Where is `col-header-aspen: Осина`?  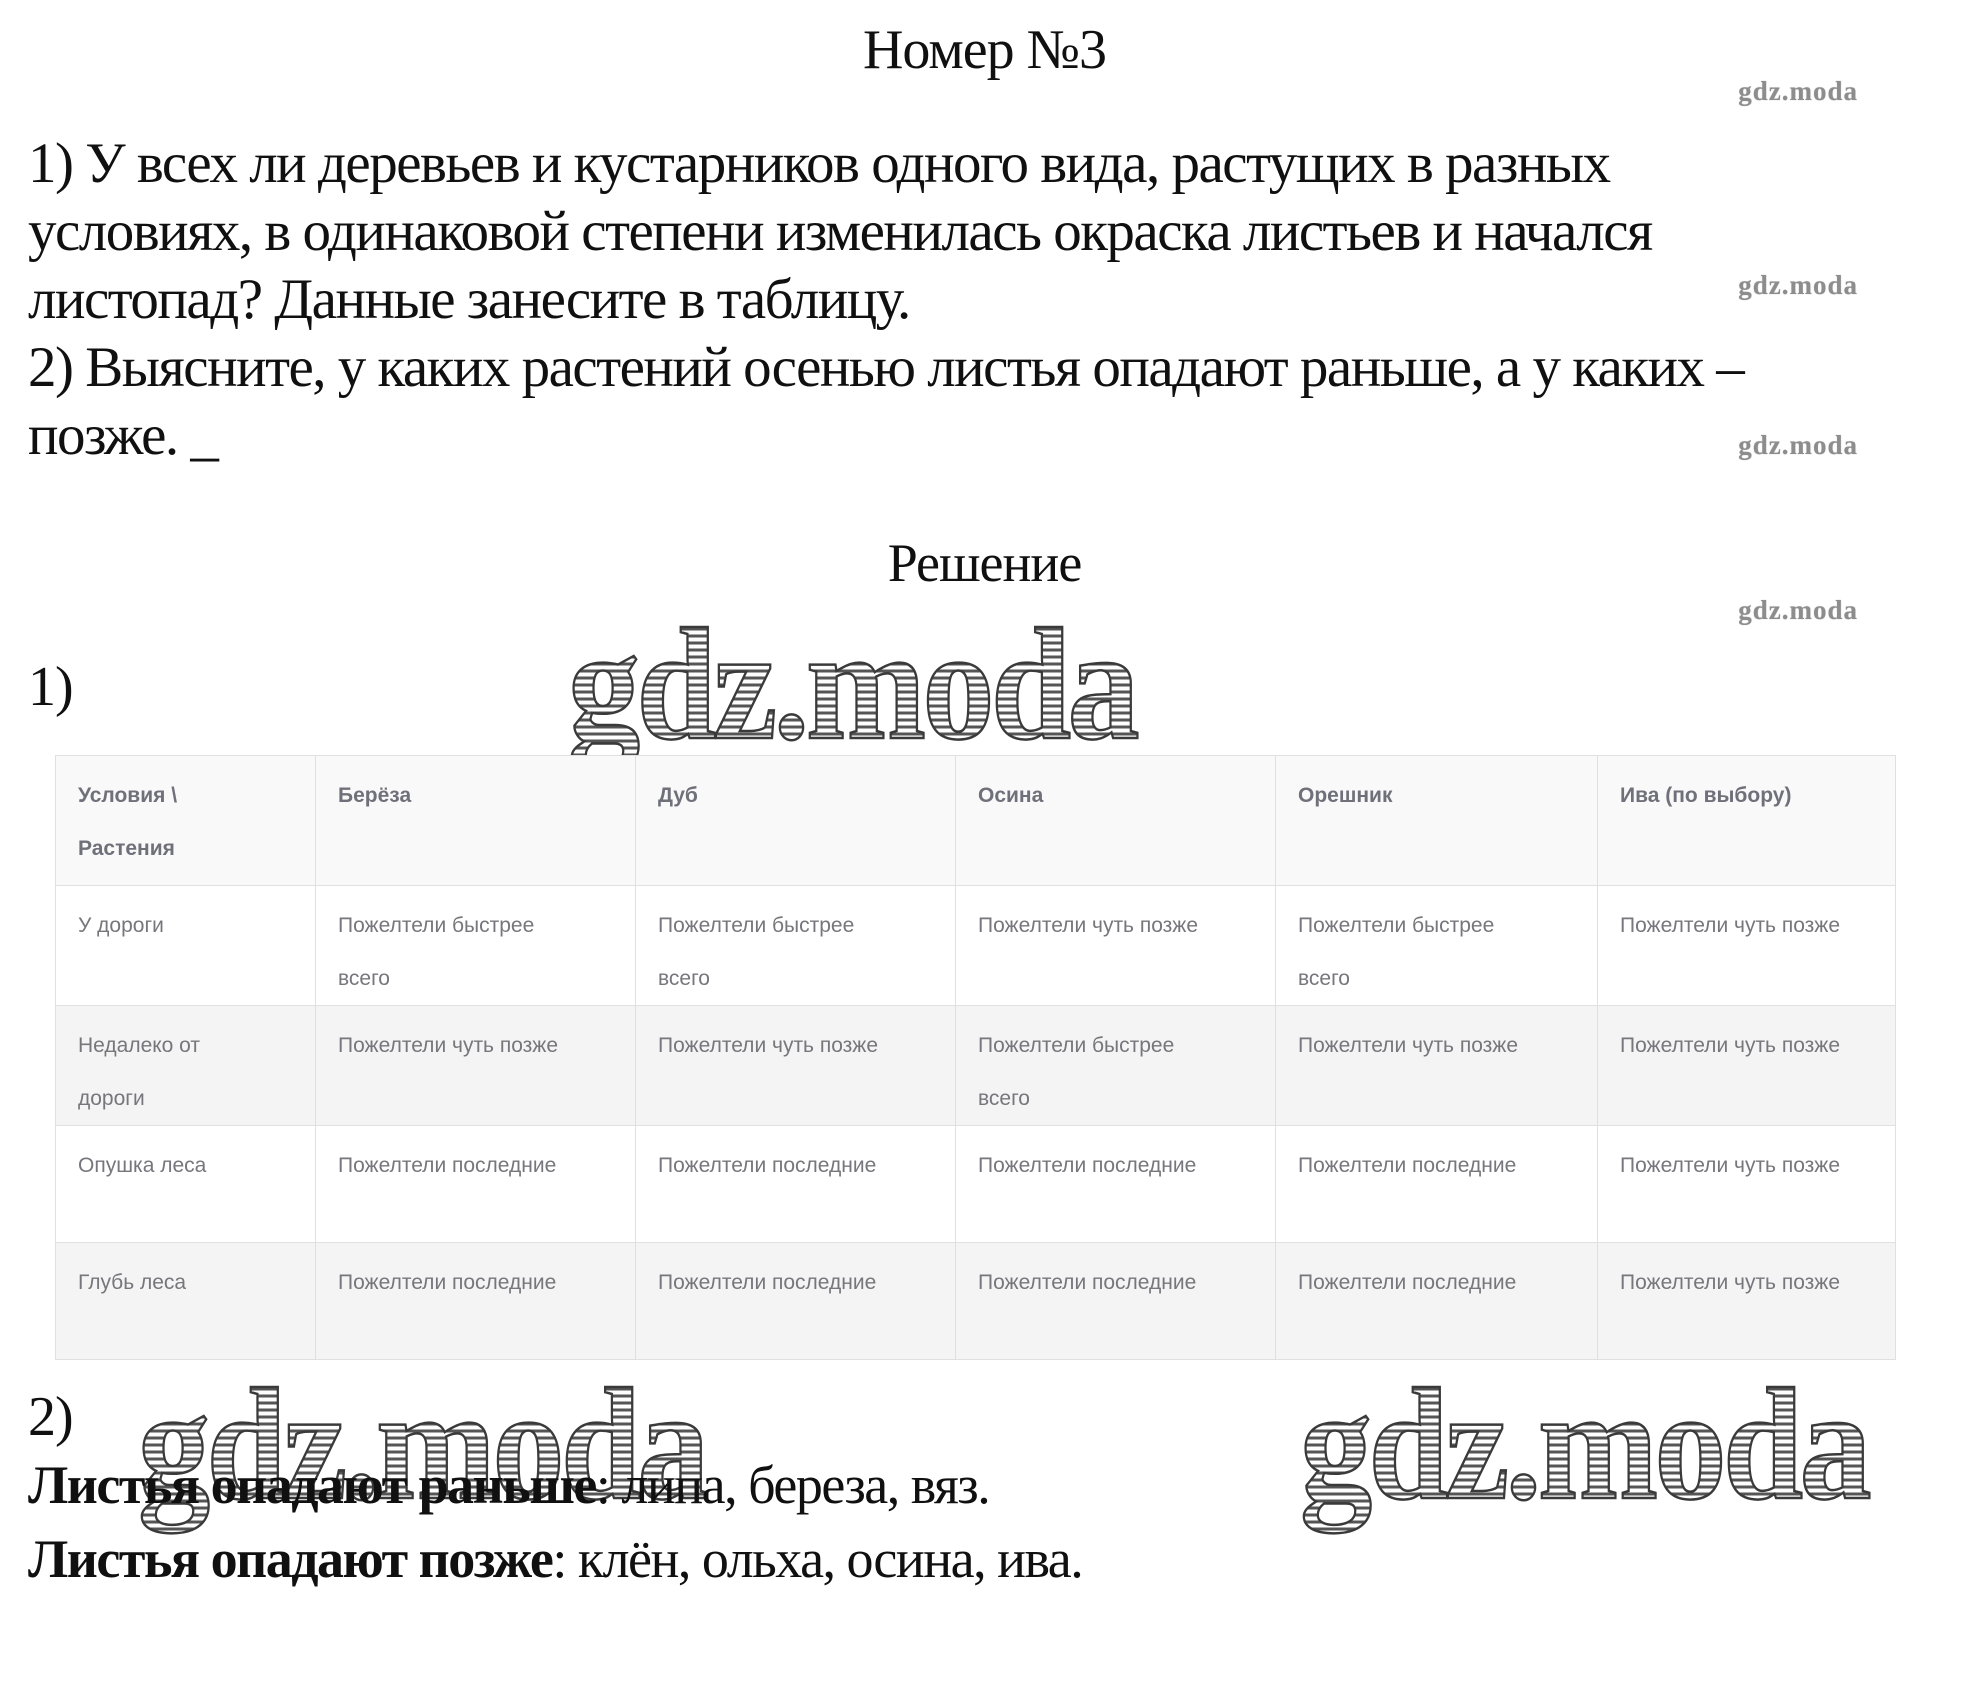
col-header-aspen: Осина is located at coordinates (1115, 820).